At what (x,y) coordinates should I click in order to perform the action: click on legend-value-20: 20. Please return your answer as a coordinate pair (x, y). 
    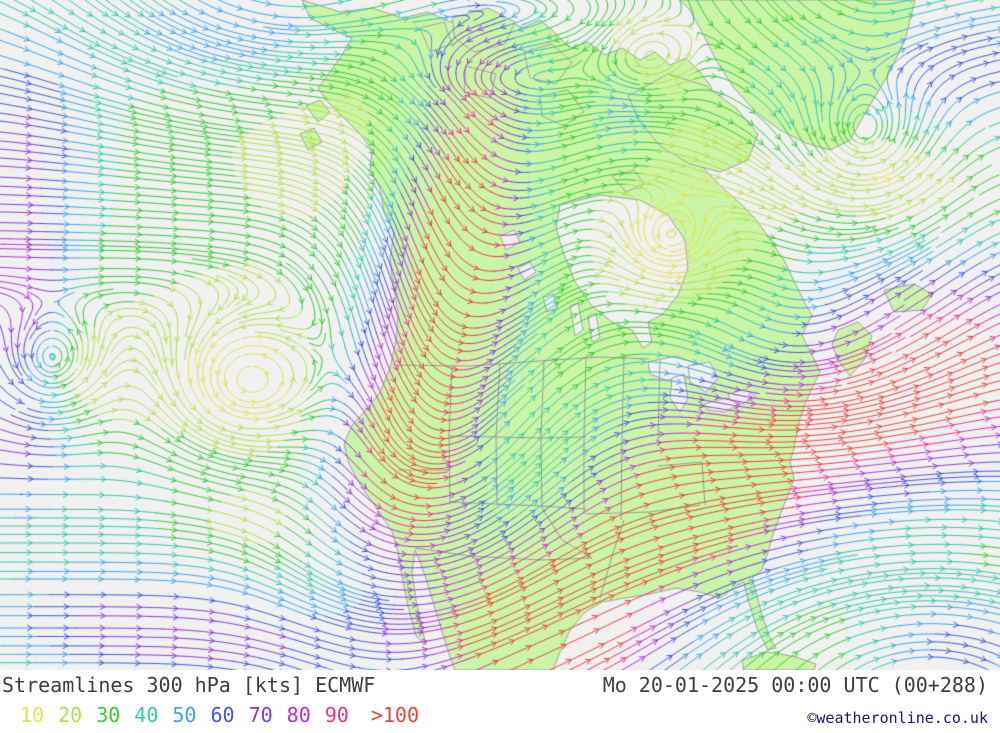
    Looking at the image, I should click on (70, 715).